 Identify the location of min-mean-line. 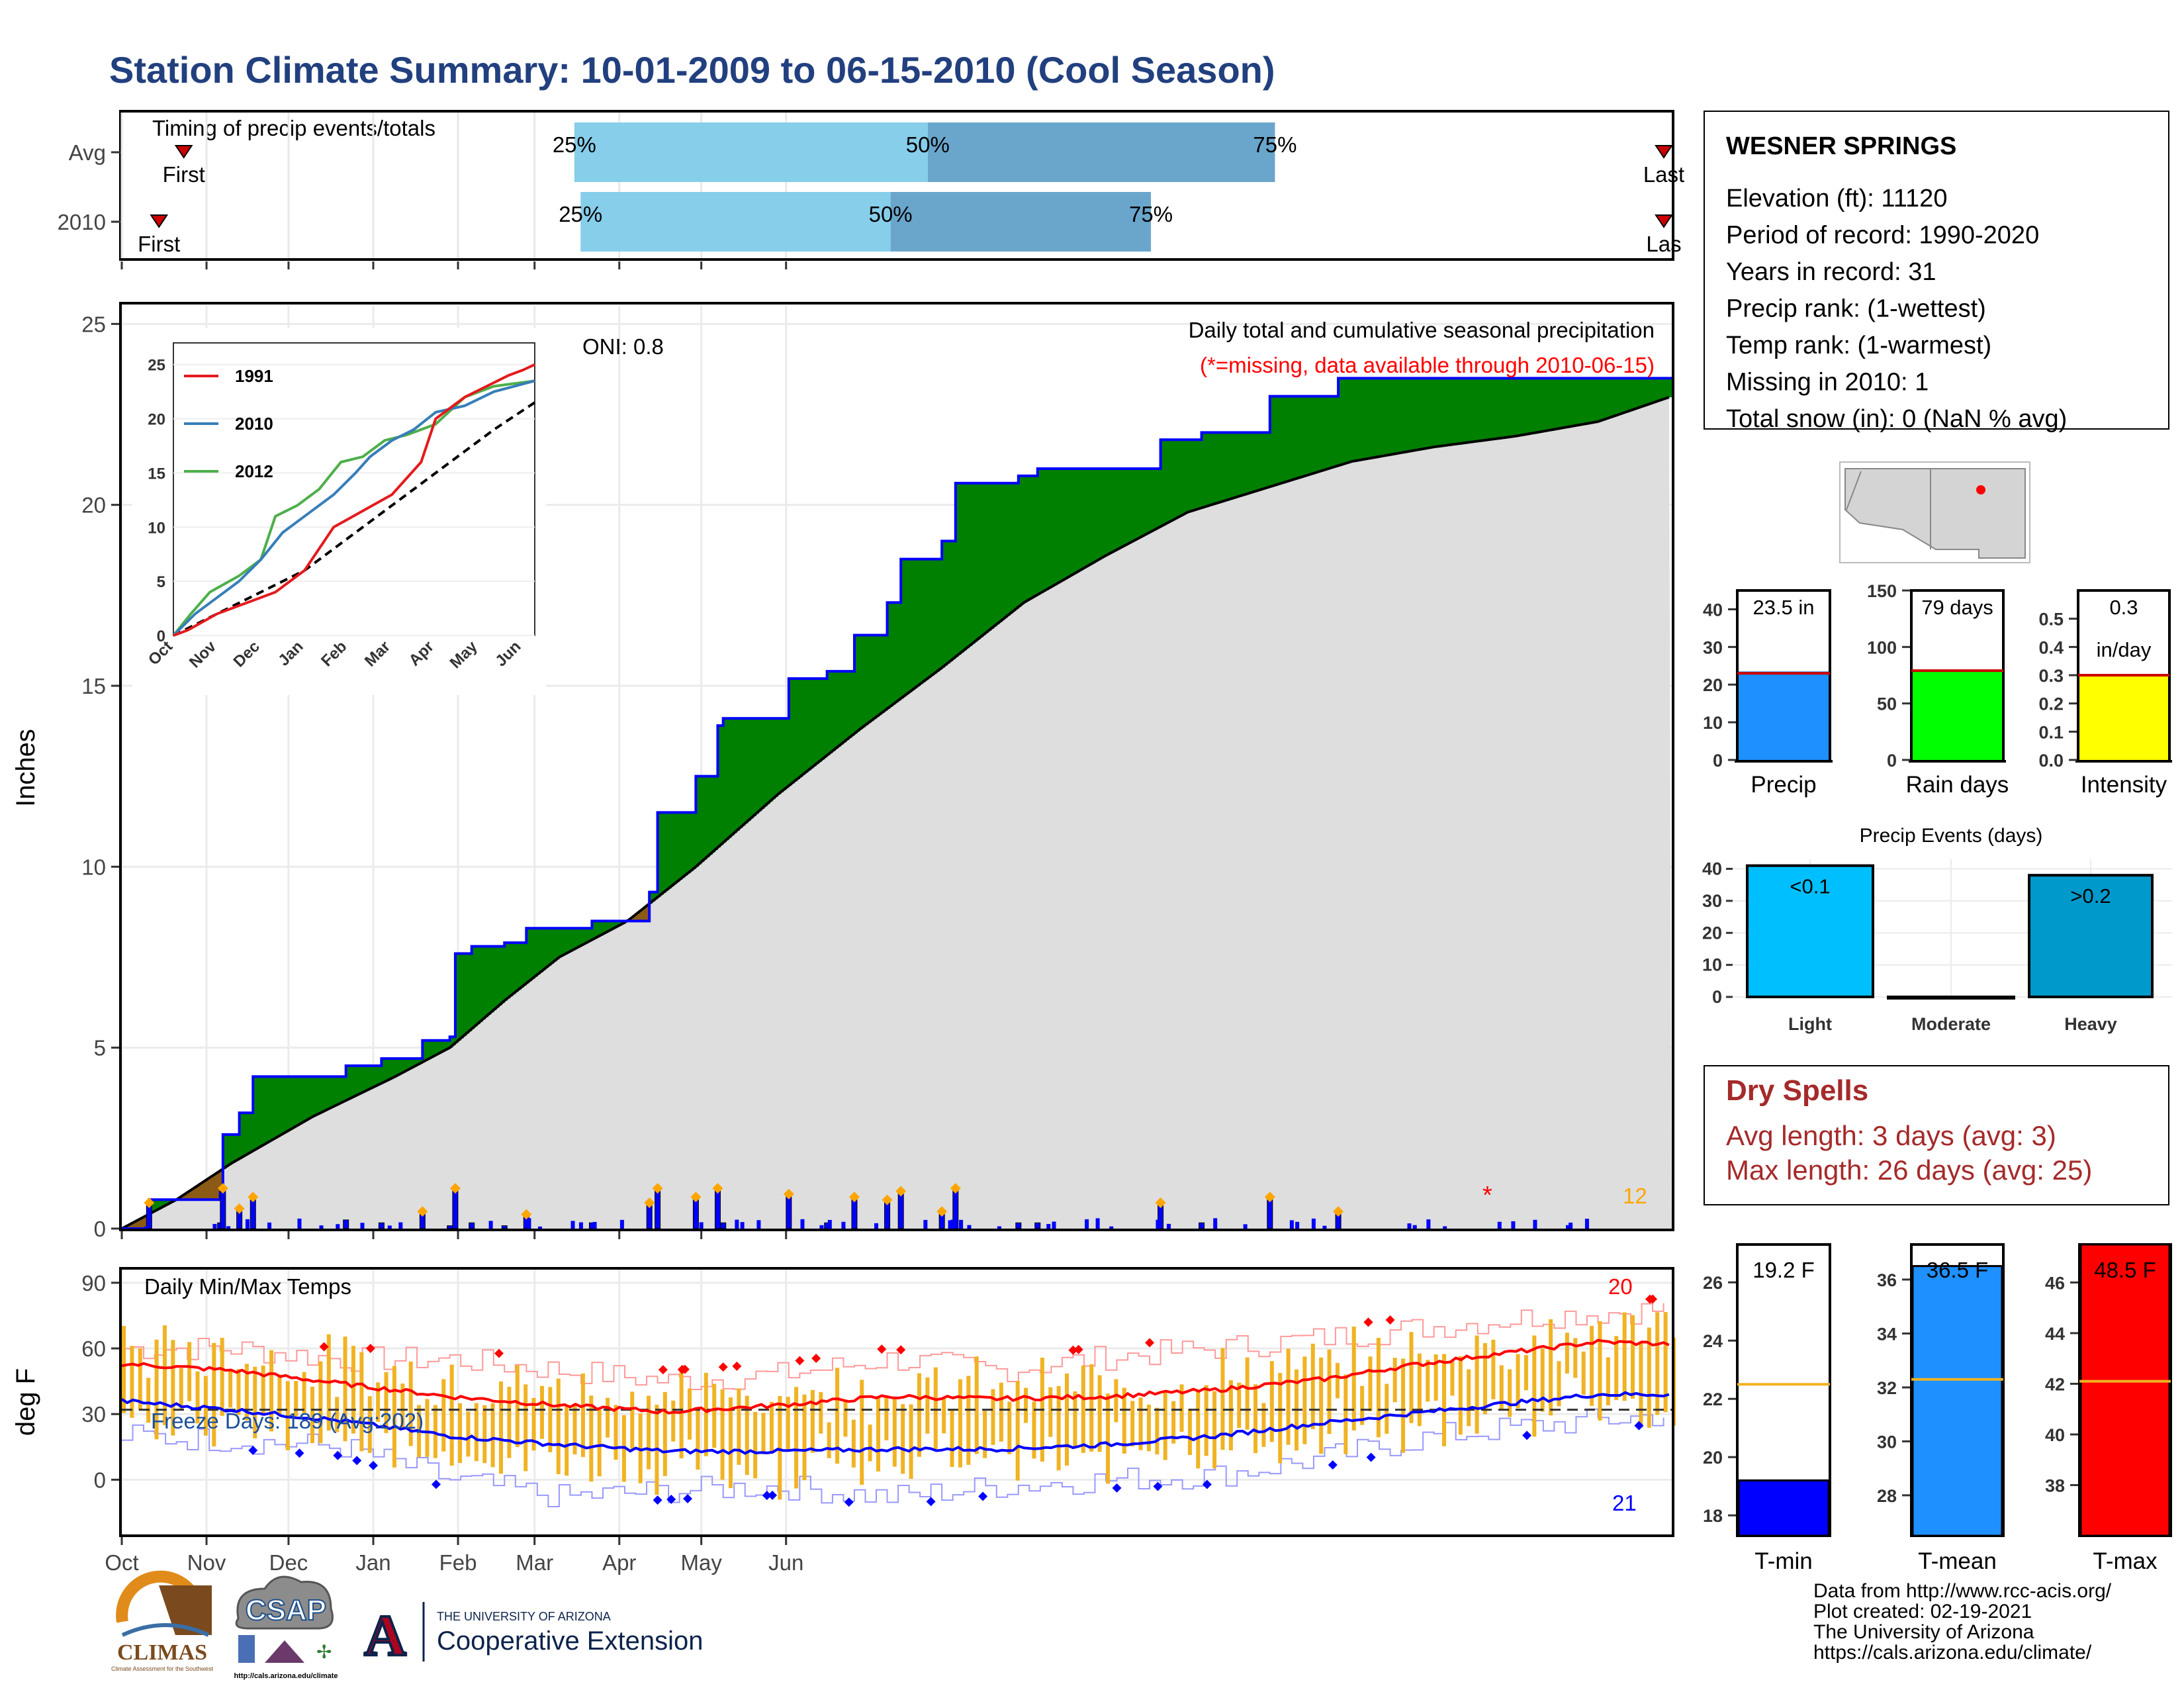
(895, 1423).